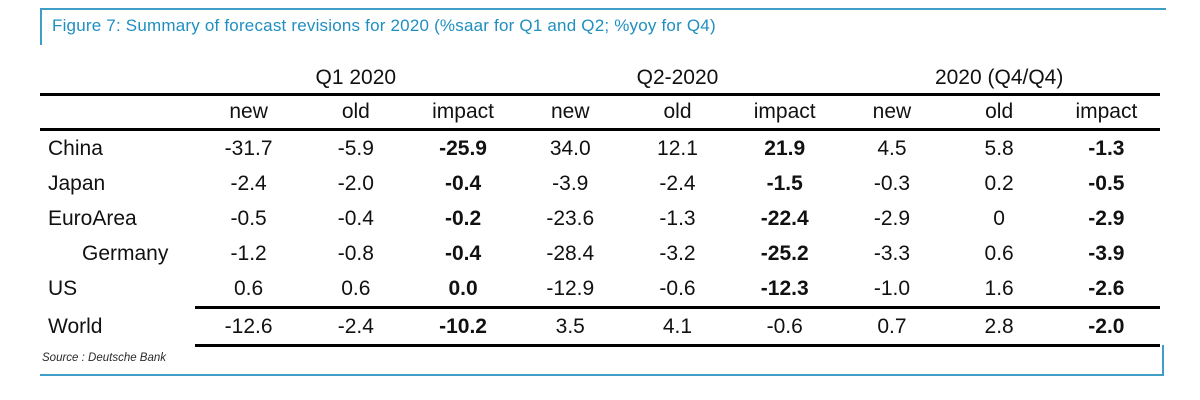  Describe the element at coordinates (570, 148) in the screenshot. I see `value-cell: 34.0` at that location.